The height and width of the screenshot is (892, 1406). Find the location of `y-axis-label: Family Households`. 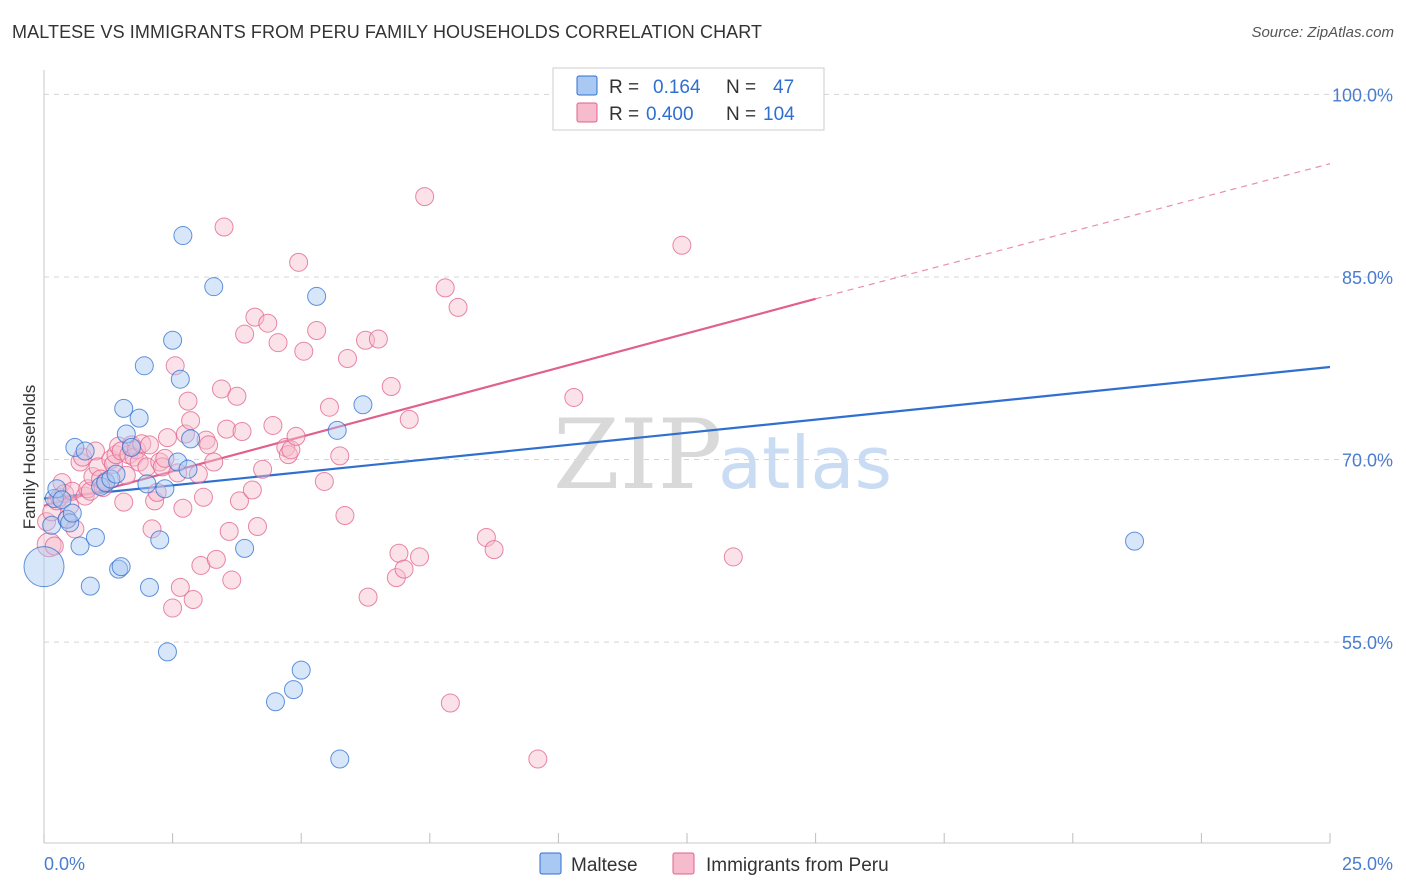

y-axis-label: Family Households is located at coordinates (29, 457).